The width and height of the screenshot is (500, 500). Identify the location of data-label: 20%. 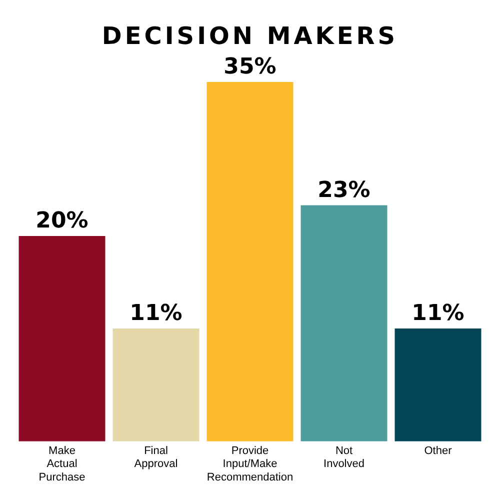
(62, 221).